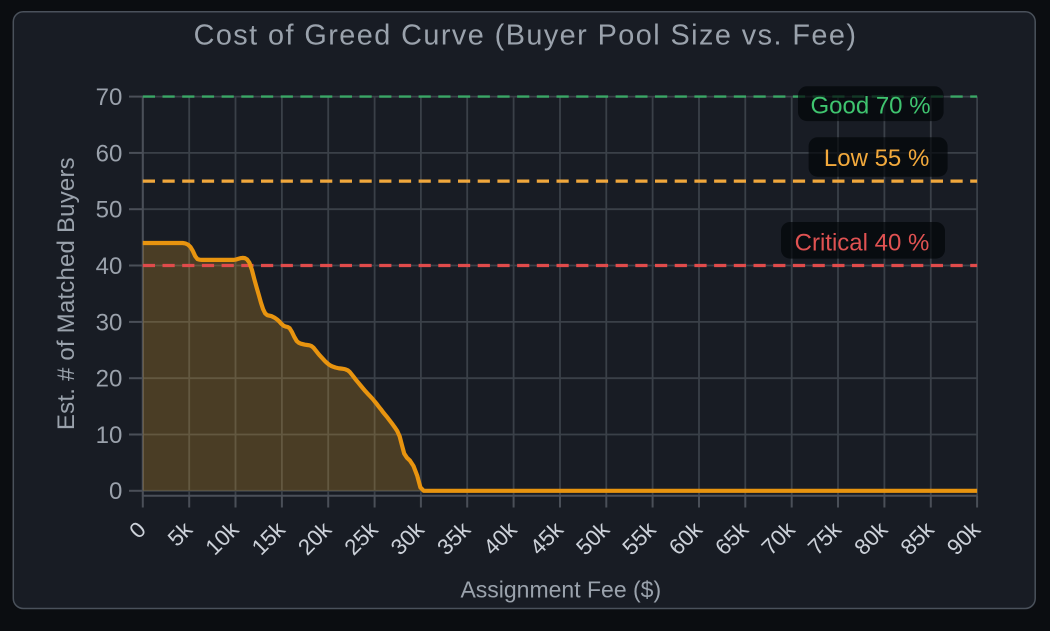 The height and width of the screenshot is (631, 1050). Describe the element at coordinates (870, 105) in the screenshot. I see `svg-text: Good 70 %` at that location.